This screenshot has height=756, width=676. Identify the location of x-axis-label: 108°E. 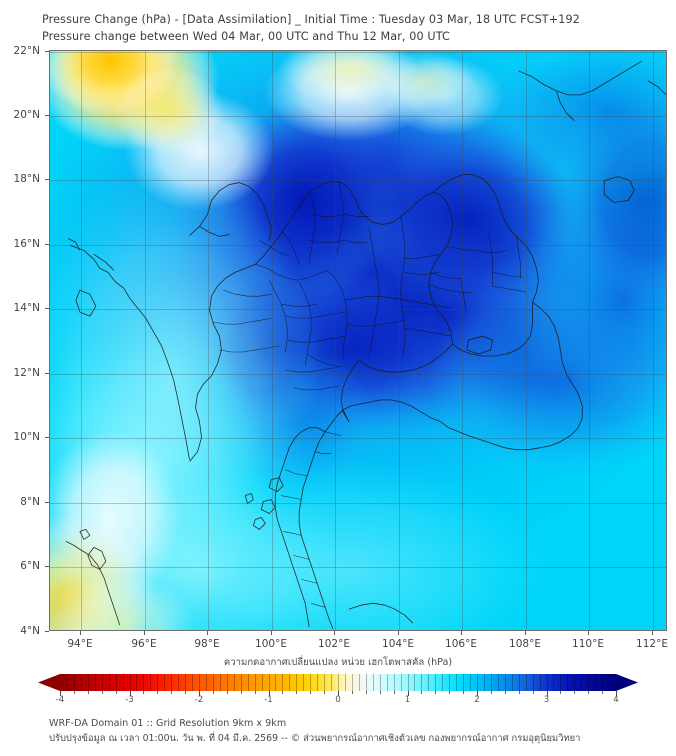
(525, 644).